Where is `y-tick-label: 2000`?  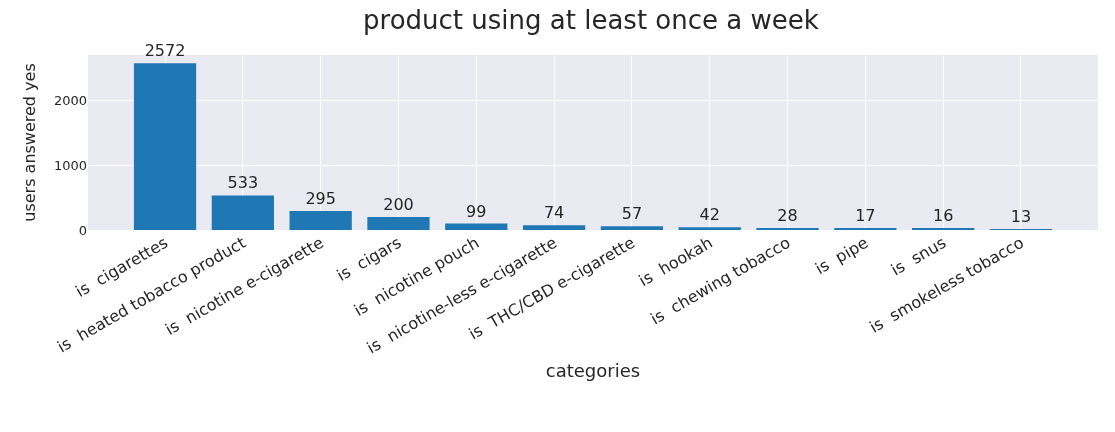
y-tick-label: 2000 is located at coordinates (70, 100).